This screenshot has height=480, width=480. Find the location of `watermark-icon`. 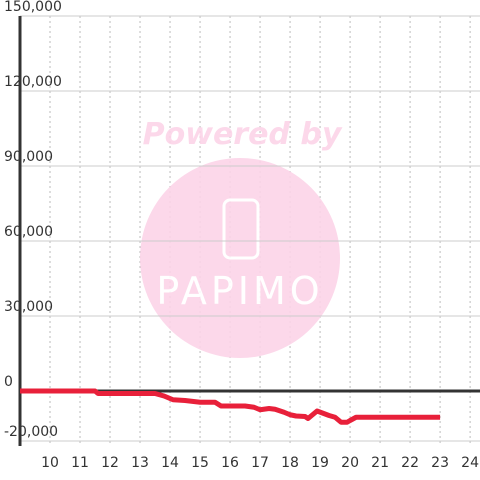

watermark-icon is located at coordinates (241, 229).